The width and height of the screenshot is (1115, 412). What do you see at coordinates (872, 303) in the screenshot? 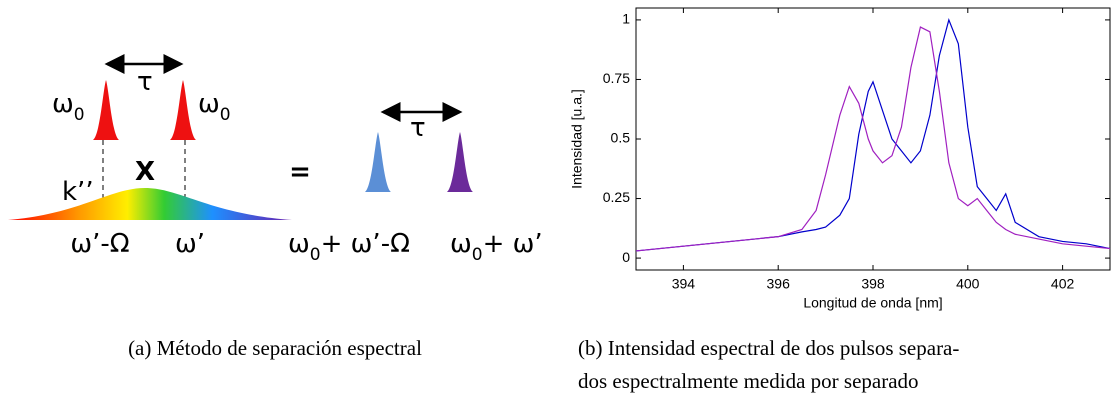
I see `x-axis-label: Longitud de onda [nm]` at bounding box center [872, 303].